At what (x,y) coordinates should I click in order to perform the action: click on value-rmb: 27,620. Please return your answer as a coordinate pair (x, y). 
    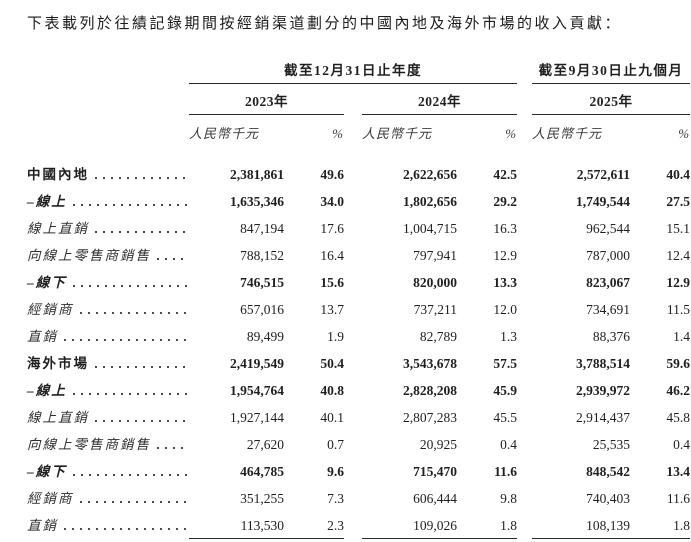
    Looking at the image, I should click on (265, 444).